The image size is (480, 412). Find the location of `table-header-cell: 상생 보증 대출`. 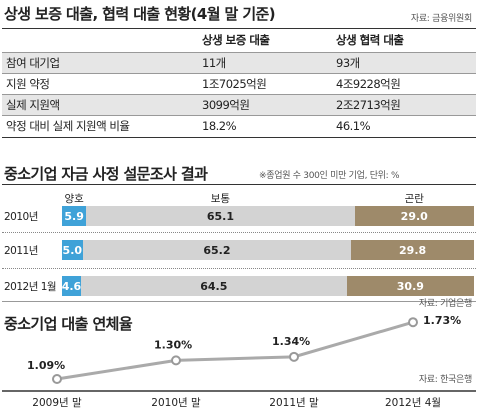

table-header-cell: 상생 보증 대출 is located at coordinates (236, 40).